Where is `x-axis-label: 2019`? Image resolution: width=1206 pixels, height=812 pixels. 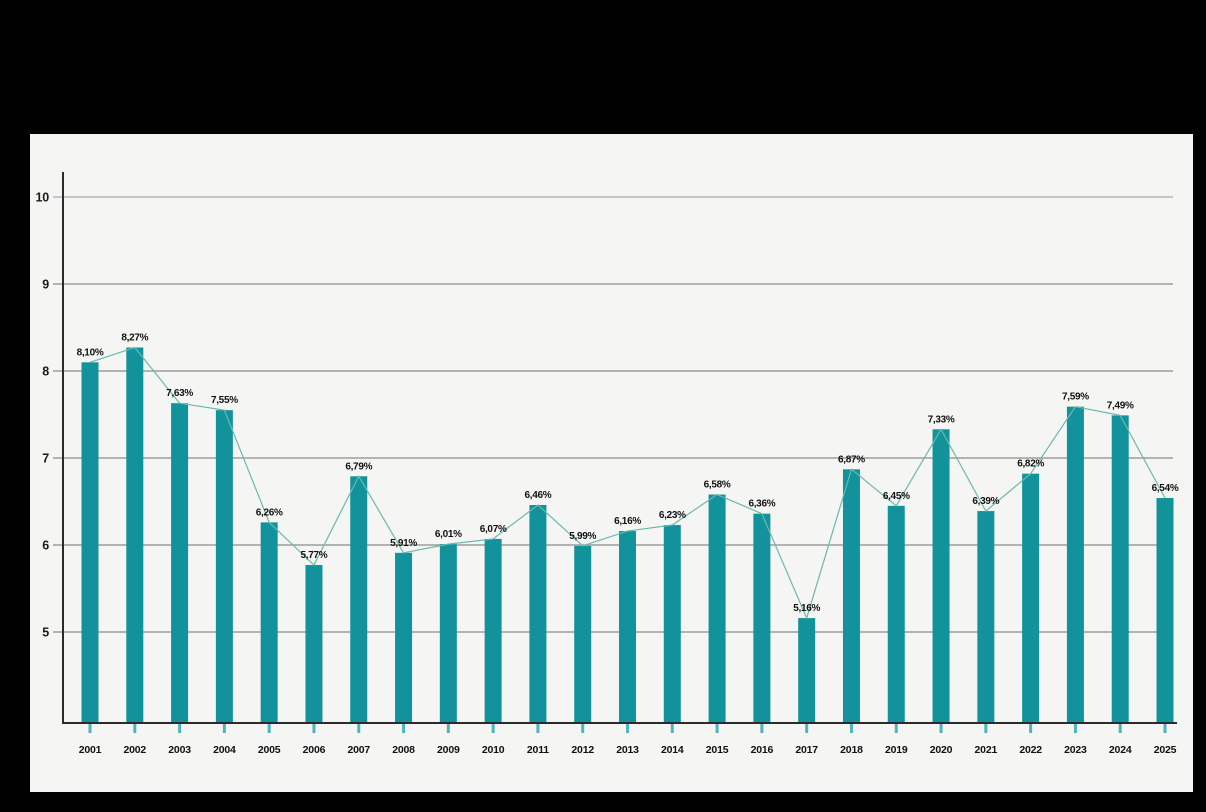 x-axis-label: 2019 is located at coordinates (896, 750).